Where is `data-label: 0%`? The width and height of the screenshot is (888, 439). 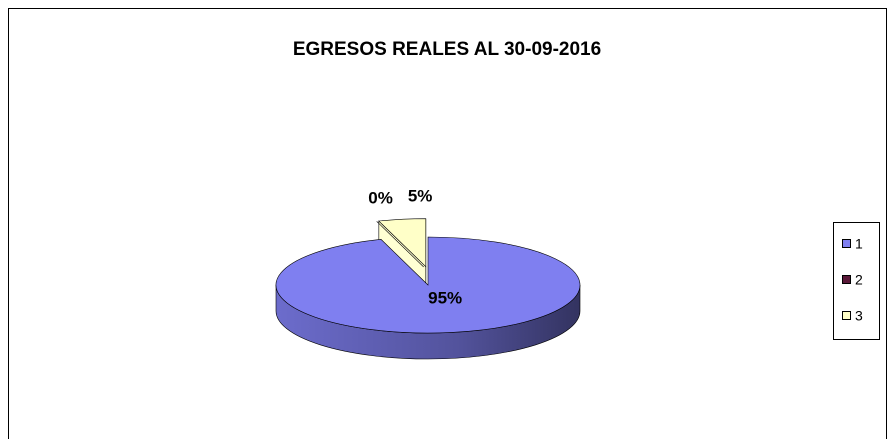
data-label: 0% is located at coordinates (380, 198).